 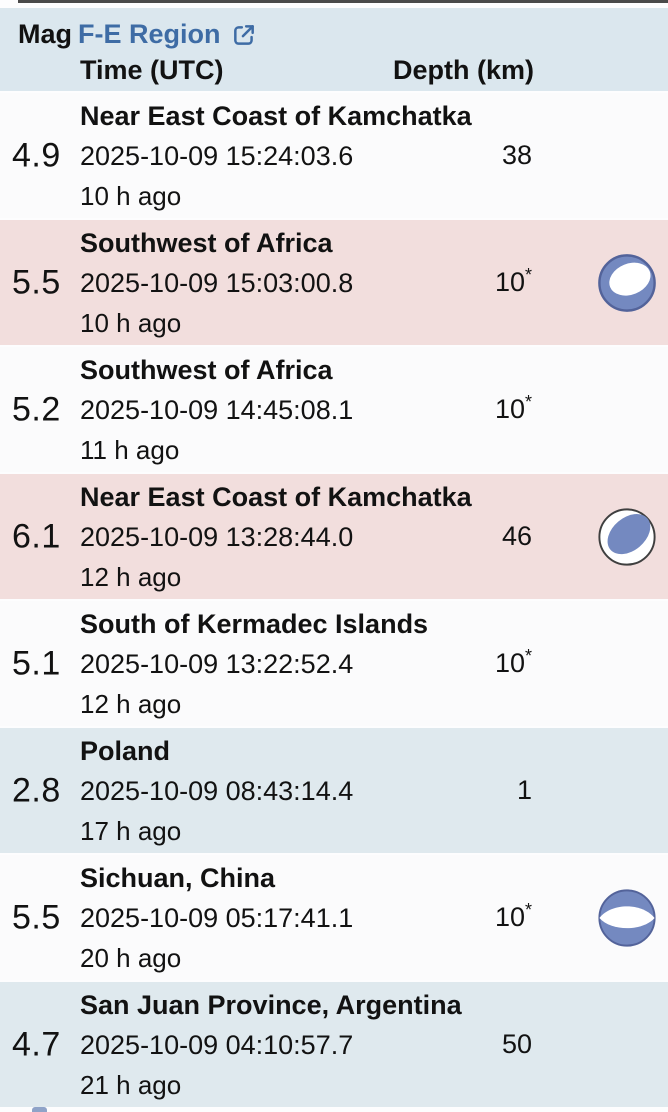 I want to click on origin-time: 2025-10-09 15:24:03.6, so click(x=217, y=155).